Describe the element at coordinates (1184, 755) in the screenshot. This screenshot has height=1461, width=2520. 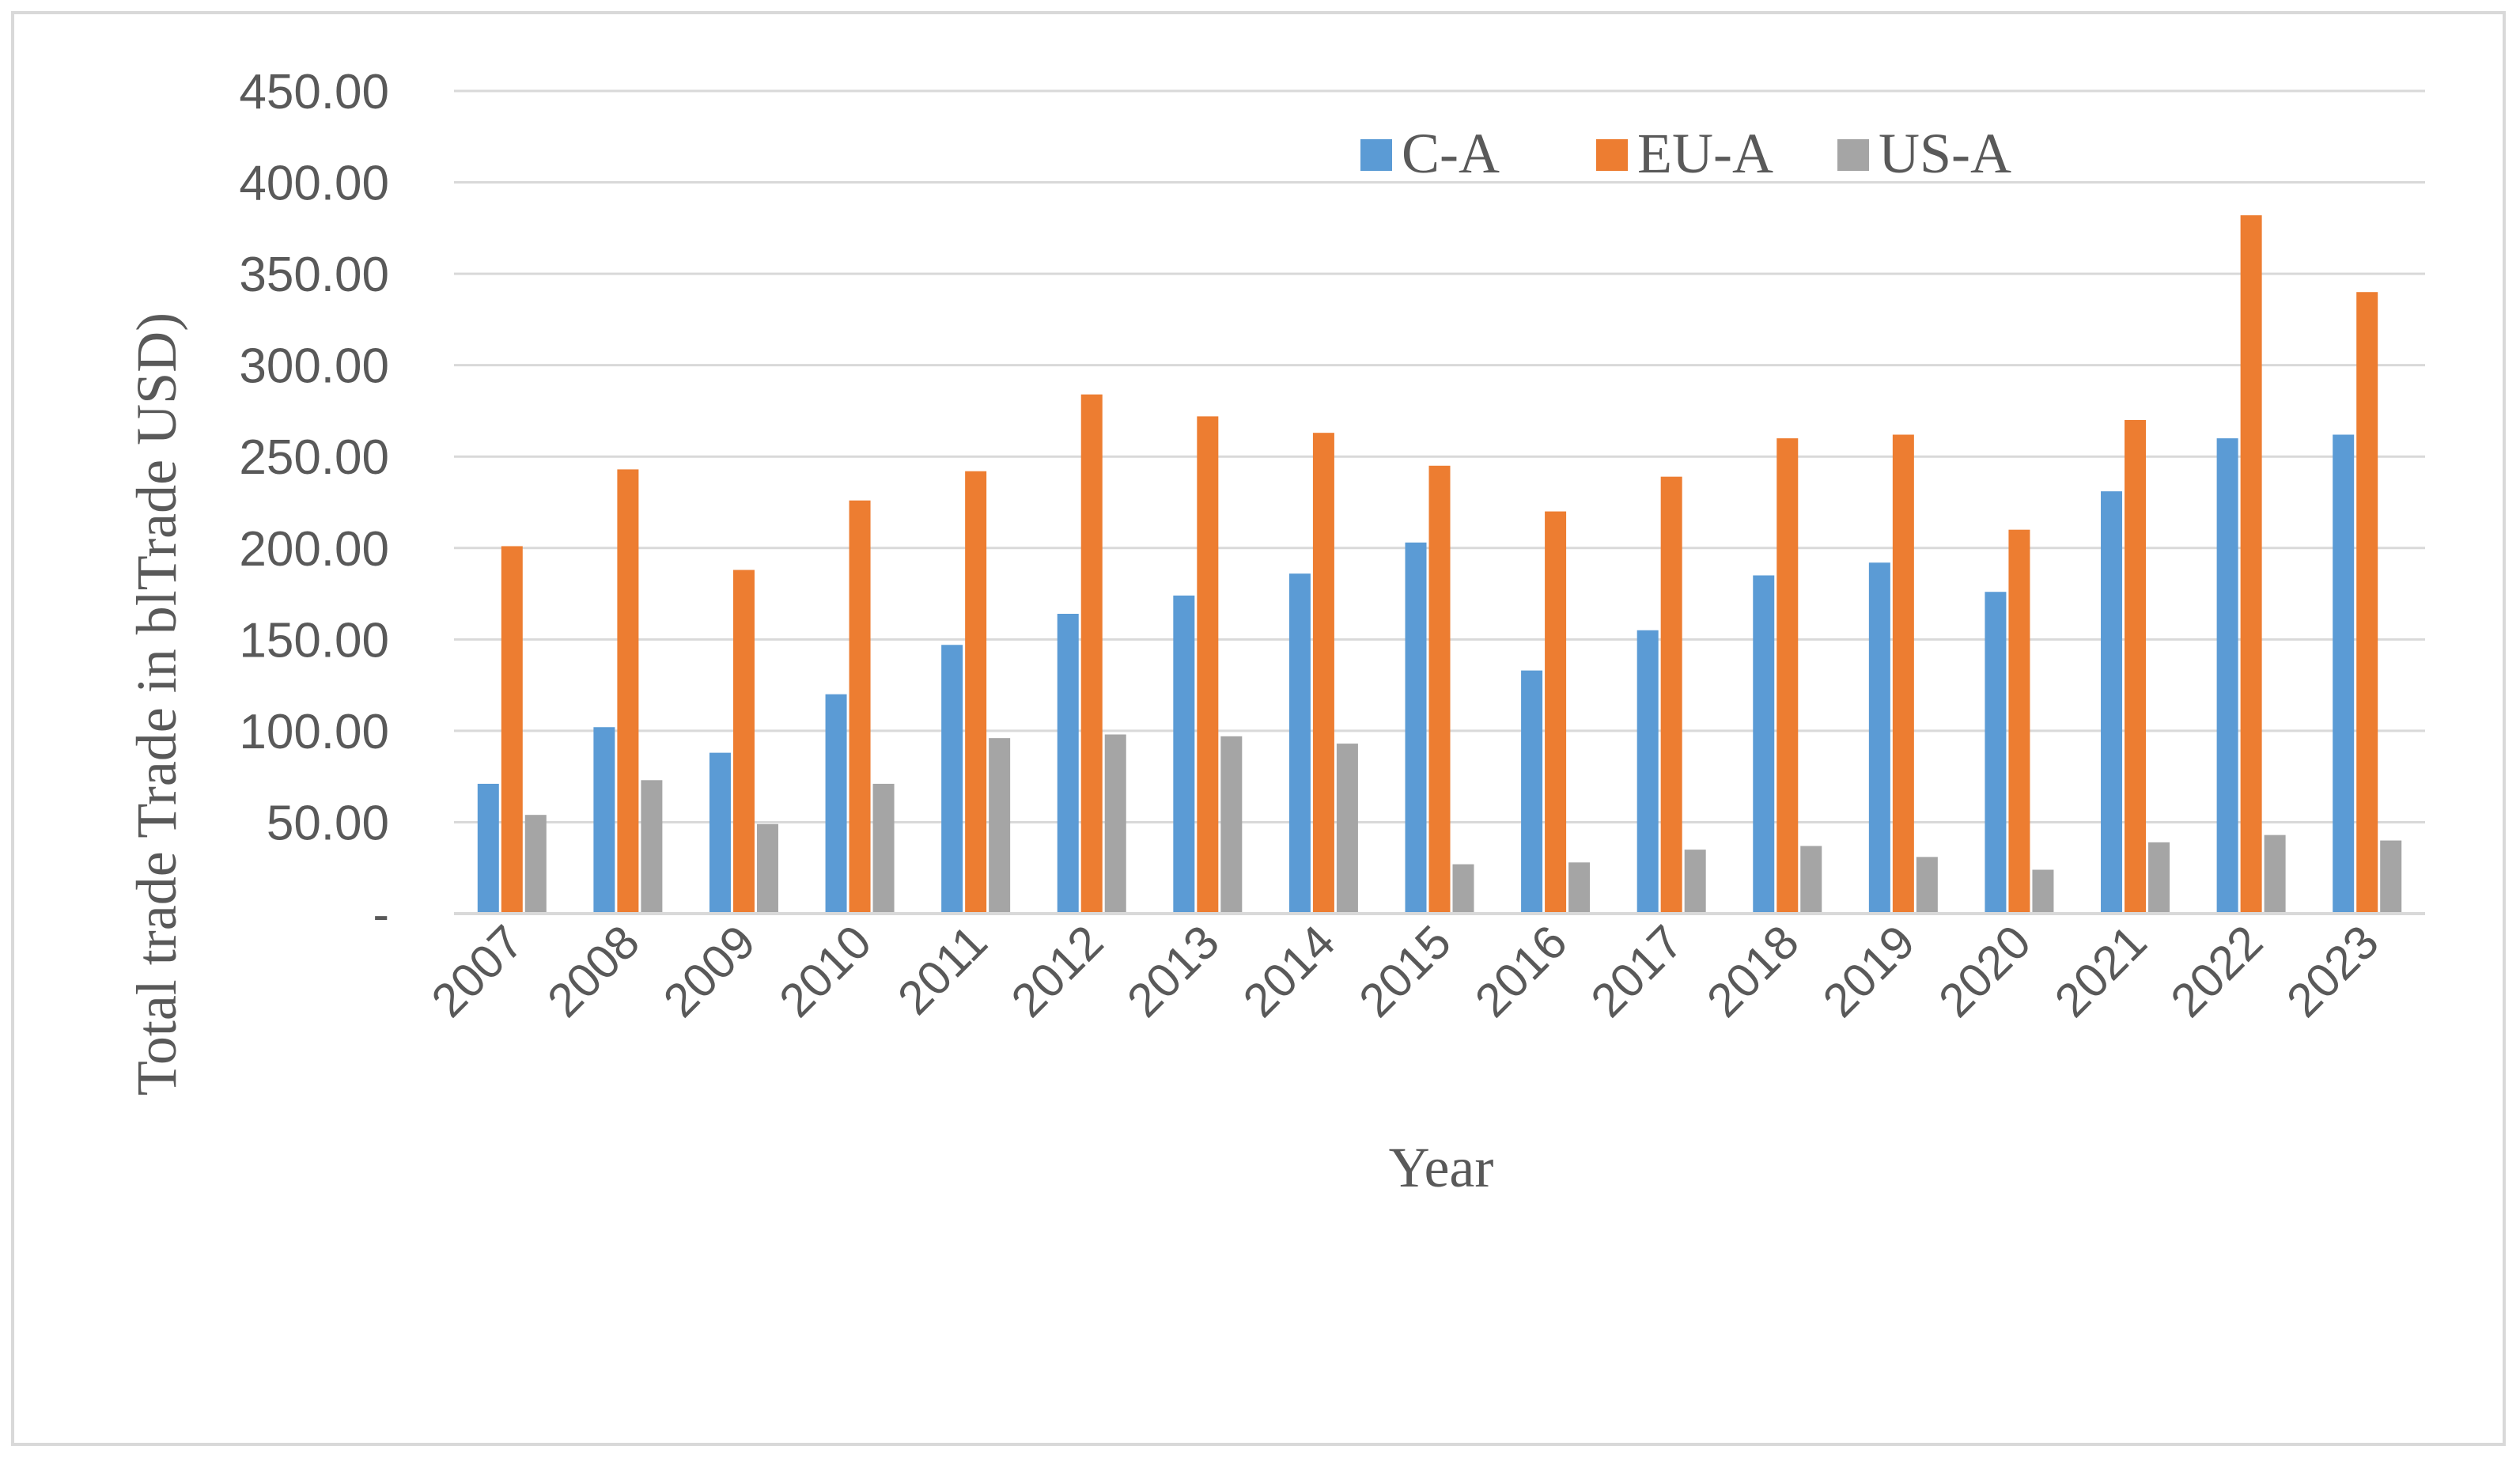
I see `bar-c-a-2013` at that location.